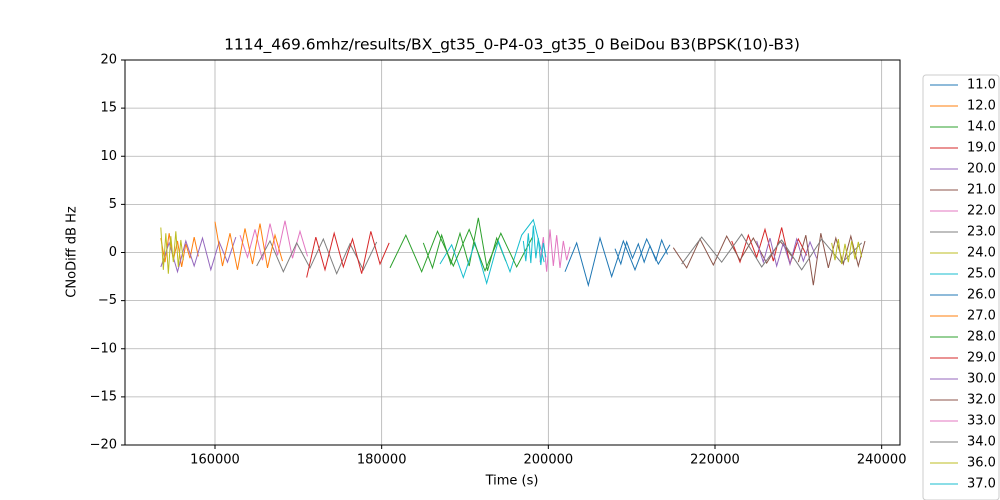 The image size is (1000, 500). Describe the element at coordinates (981, 295) in the screenshot. I see `legend-label: 26.0` at that location.